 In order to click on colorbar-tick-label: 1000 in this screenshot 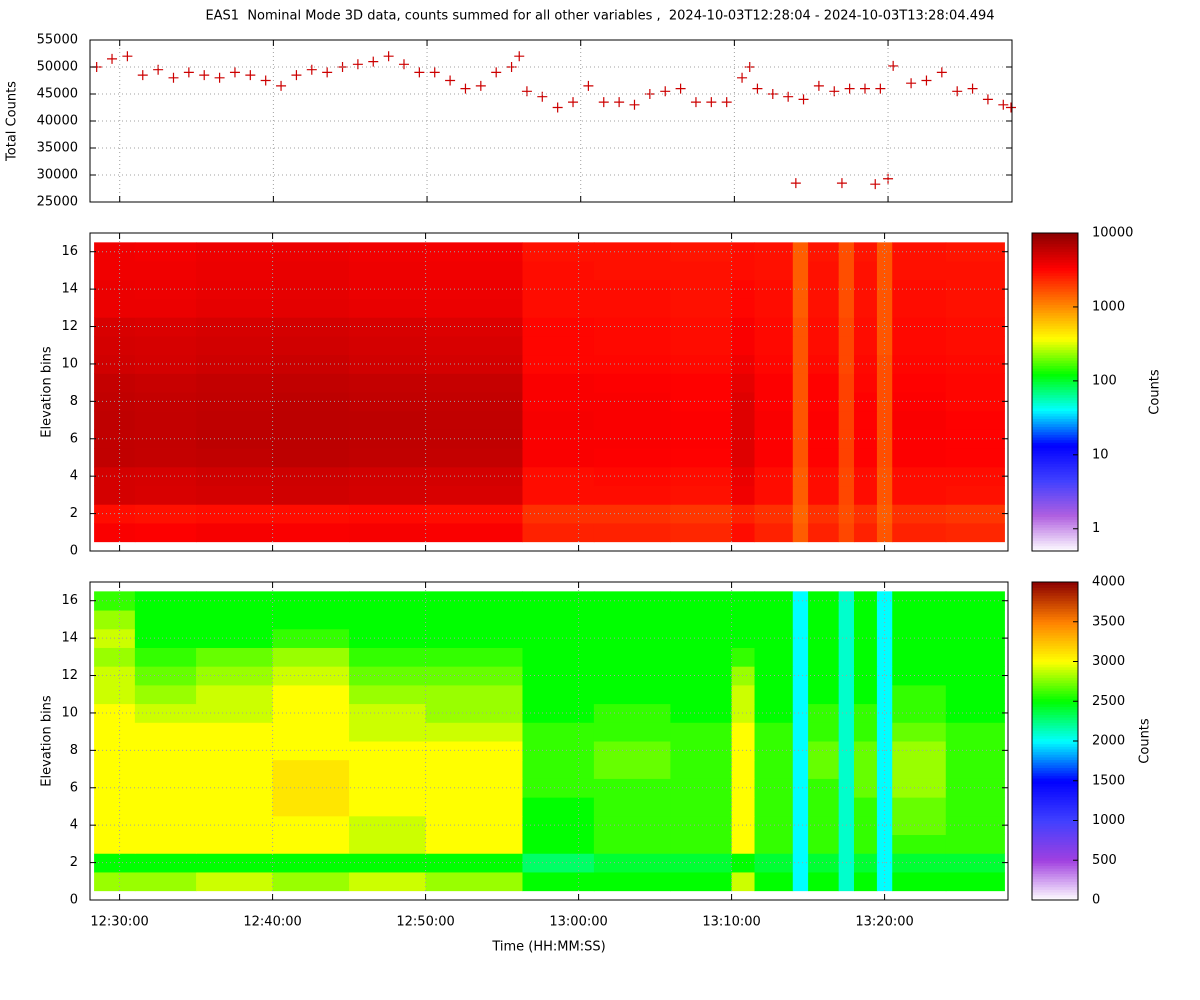, I will do `click(1108, 306)`.